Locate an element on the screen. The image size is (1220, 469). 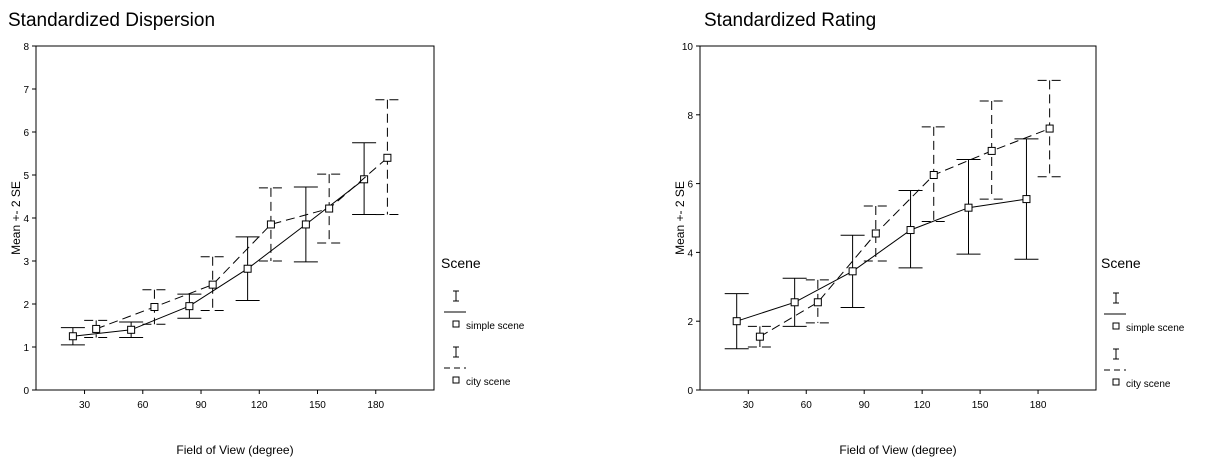
y-tick-label: 7 is located at coordinates (26, 90).